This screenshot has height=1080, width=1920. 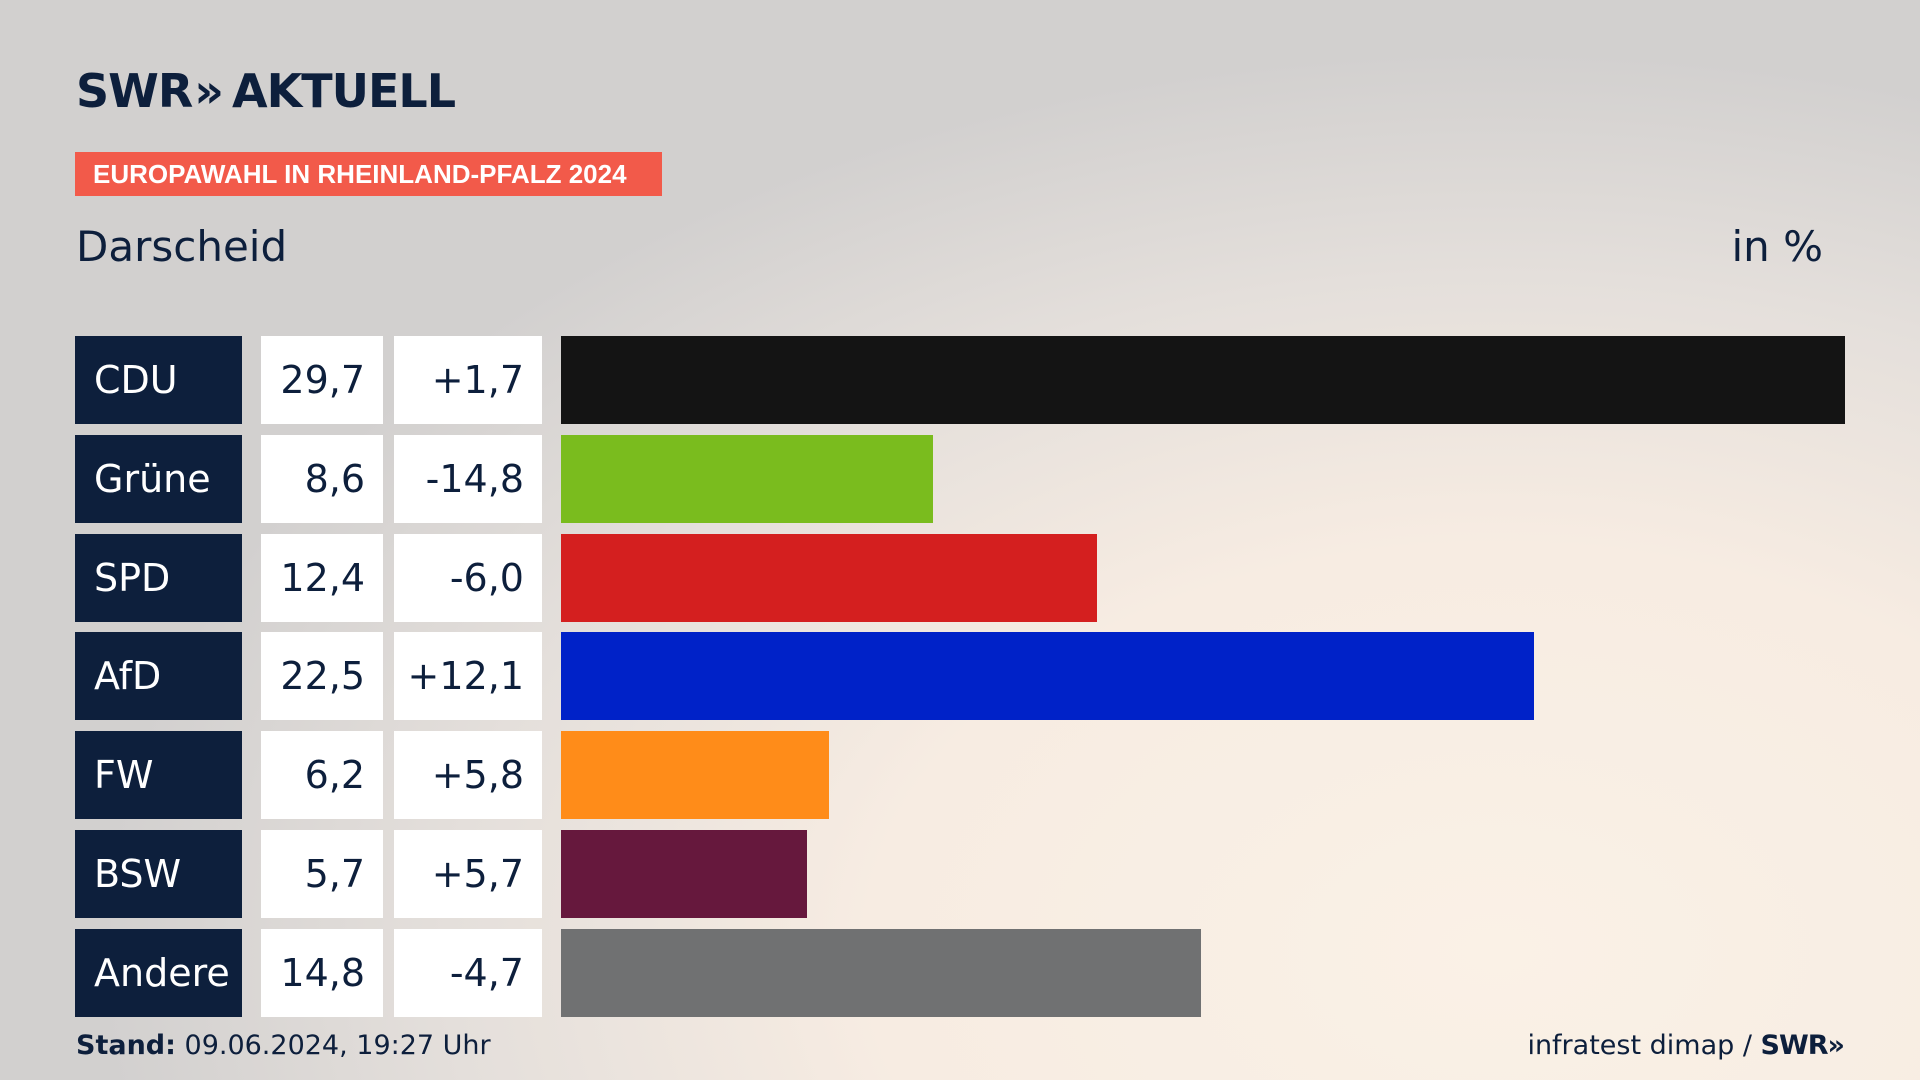 What do you see at coordinates (158, 973) in the screenshot?
I see `party-label: Andere` at bounding box center [158, 973].